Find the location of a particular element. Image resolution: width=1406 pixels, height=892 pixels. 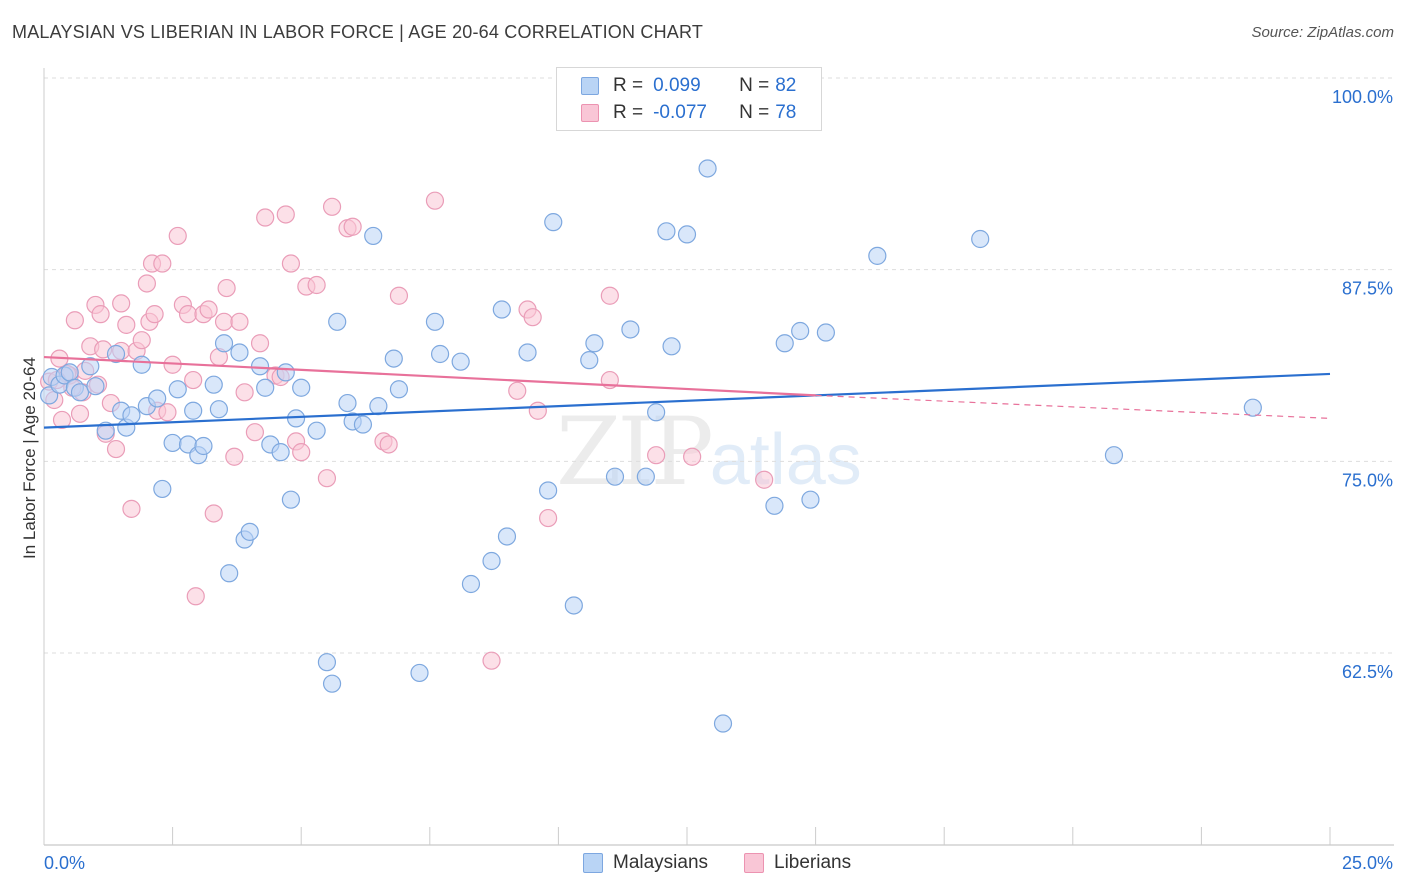

series-legend: Malaysians Liberians is located at coordinates (703, 864).